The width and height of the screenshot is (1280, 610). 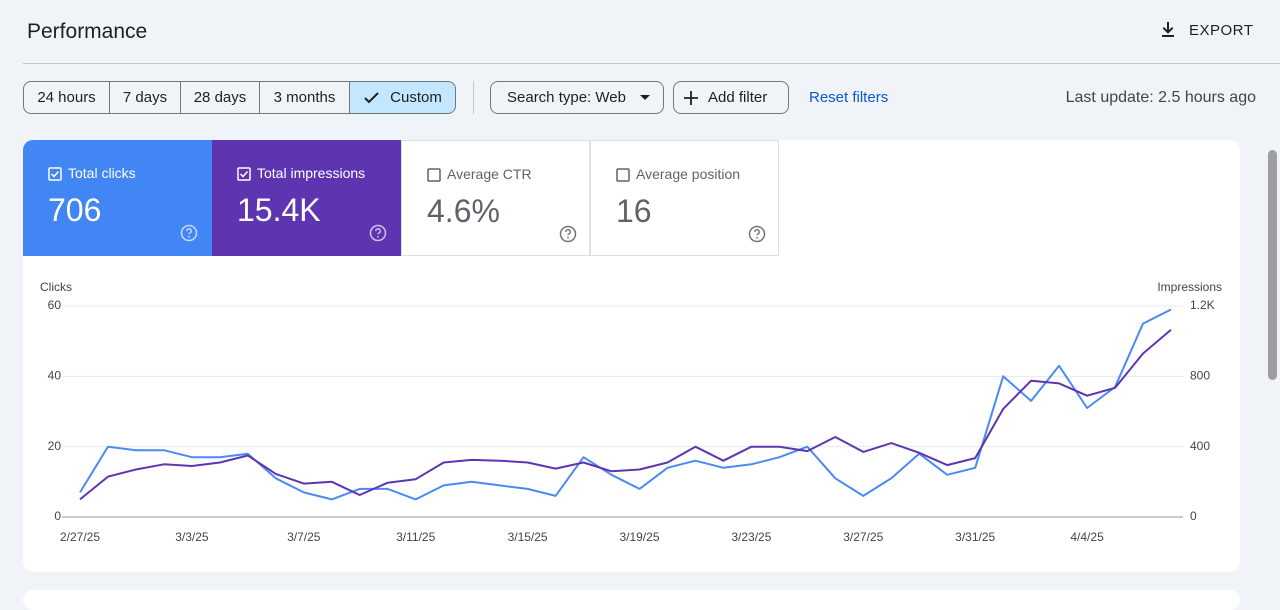 I want to click on scrollbar-thumb, so click(x=1272, y=265).